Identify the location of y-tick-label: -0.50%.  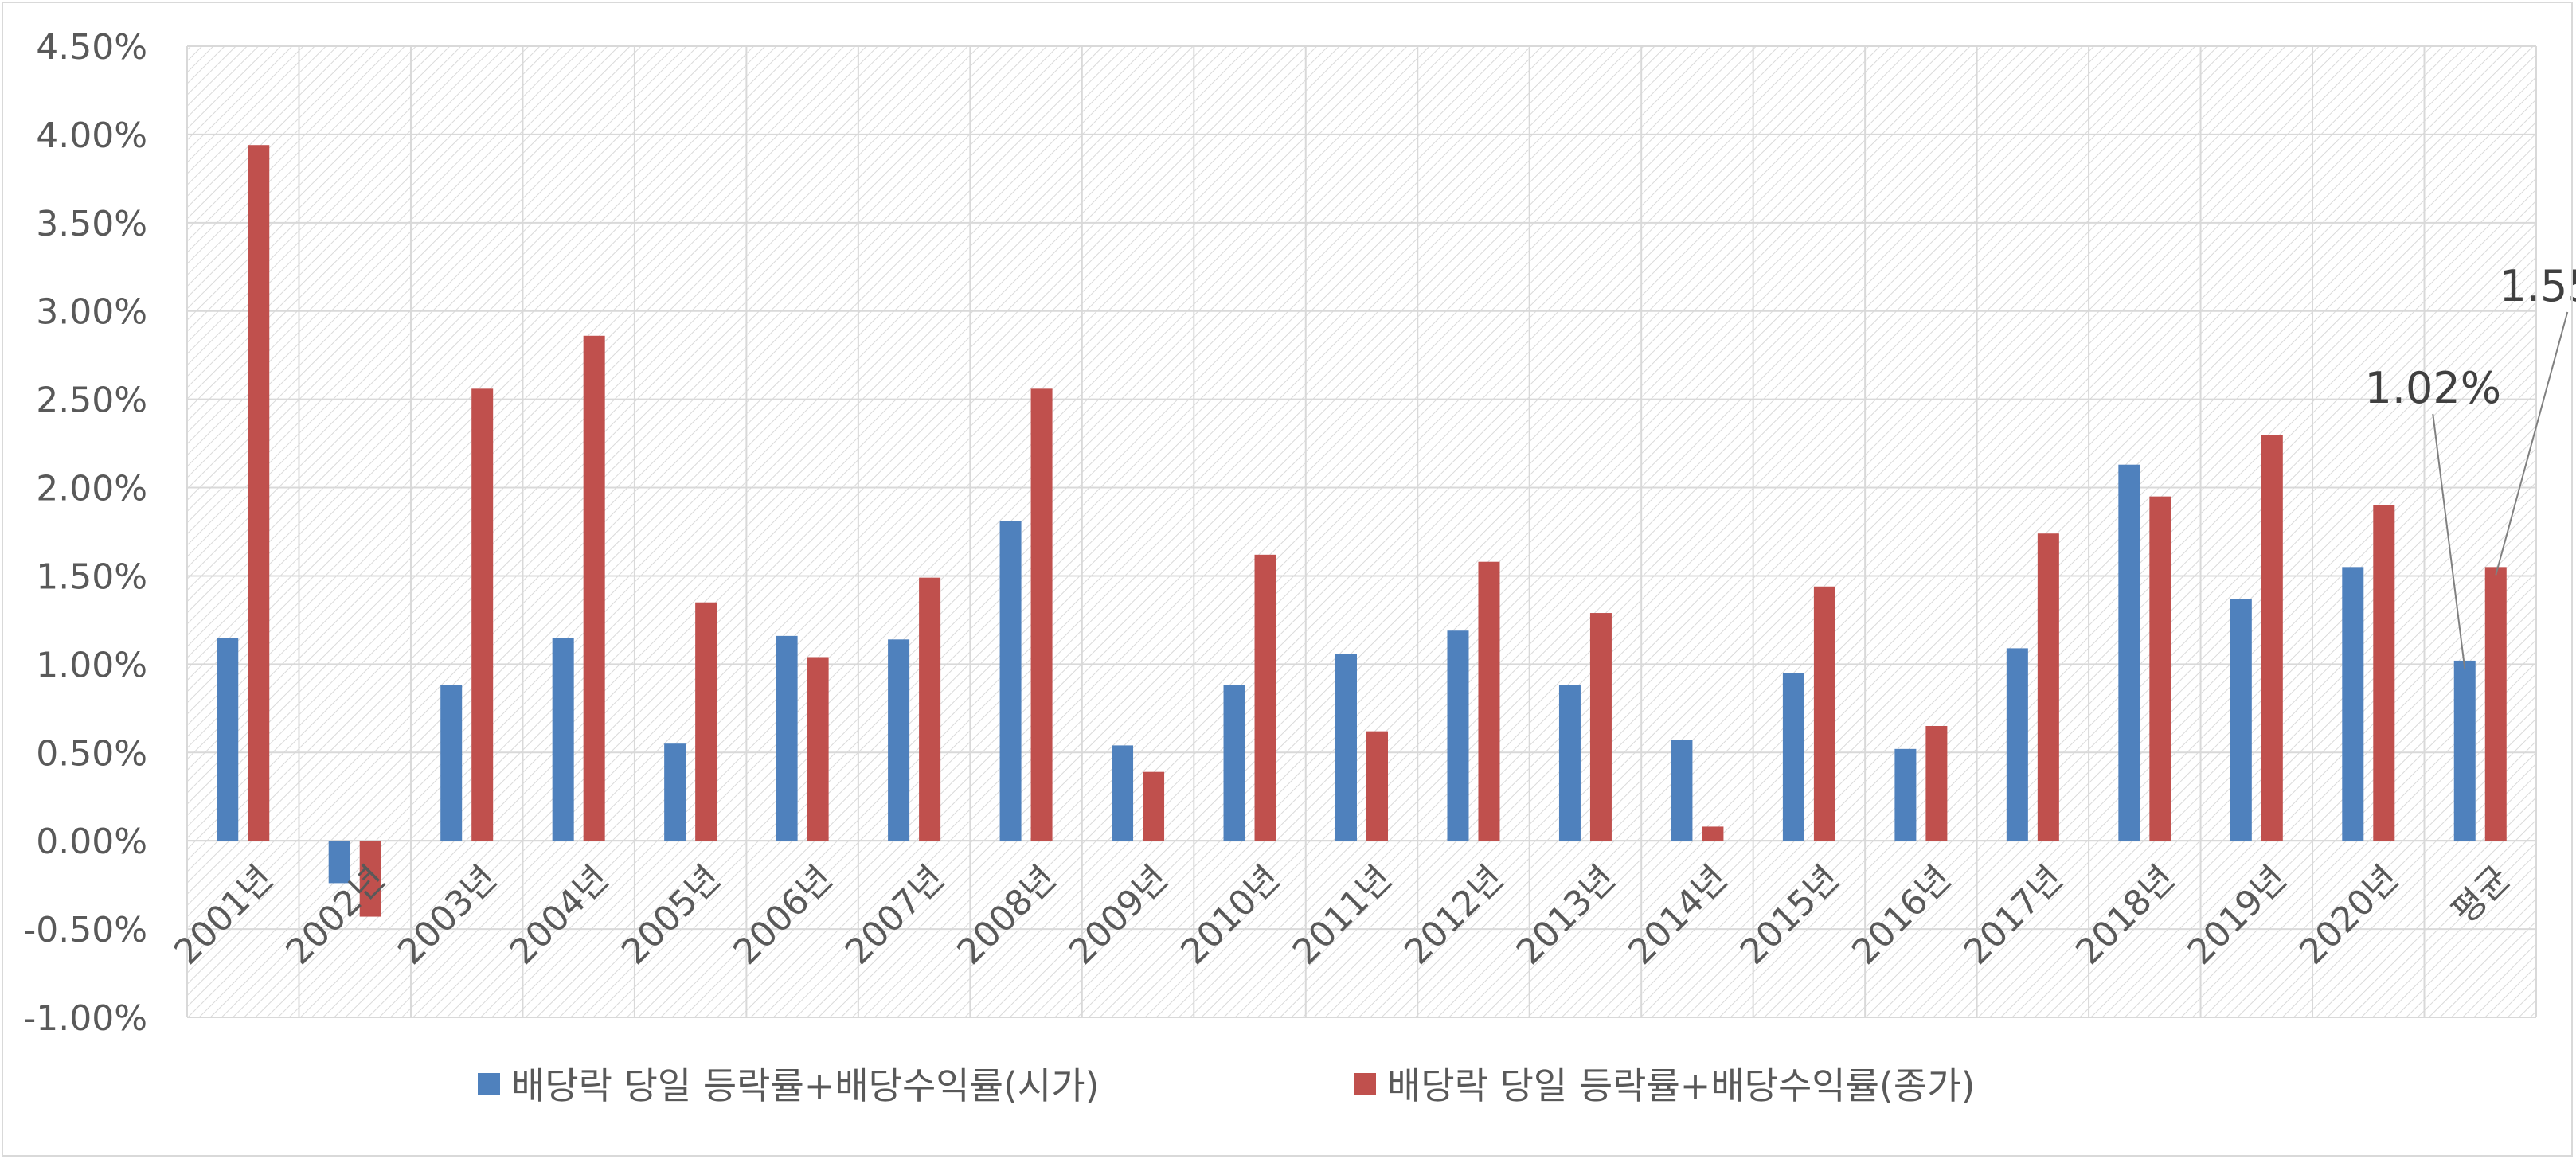
(85, 930).